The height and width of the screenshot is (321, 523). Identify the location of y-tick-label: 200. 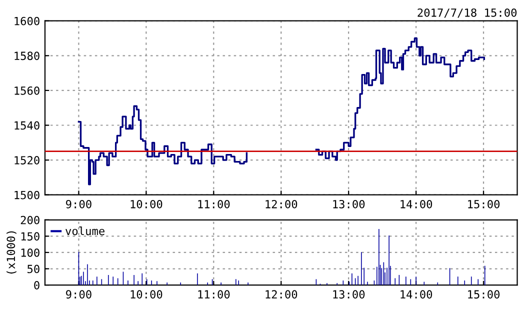
(30, 220).